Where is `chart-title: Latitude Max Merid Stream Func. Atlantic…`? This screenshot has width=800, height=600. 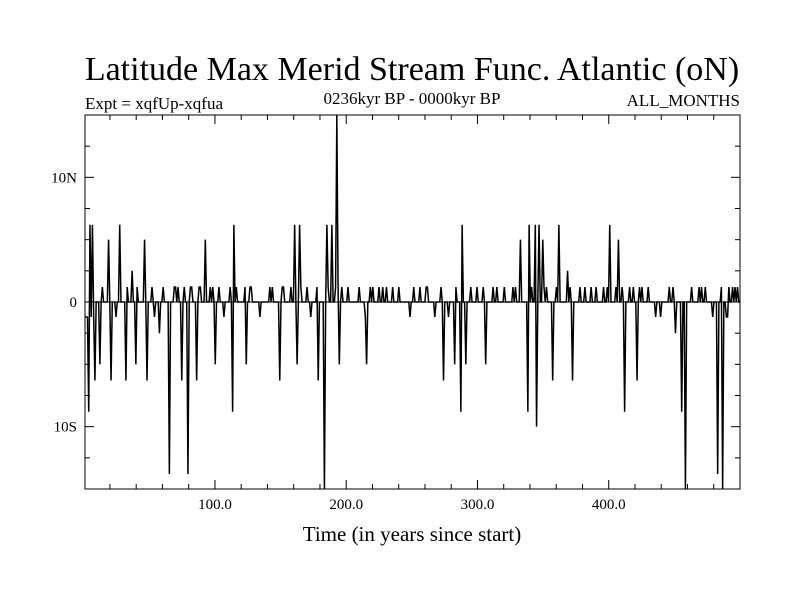 chart-title: Latitude Max Merid Stream Func. Atlantic… is located at coordinates (412, 69).